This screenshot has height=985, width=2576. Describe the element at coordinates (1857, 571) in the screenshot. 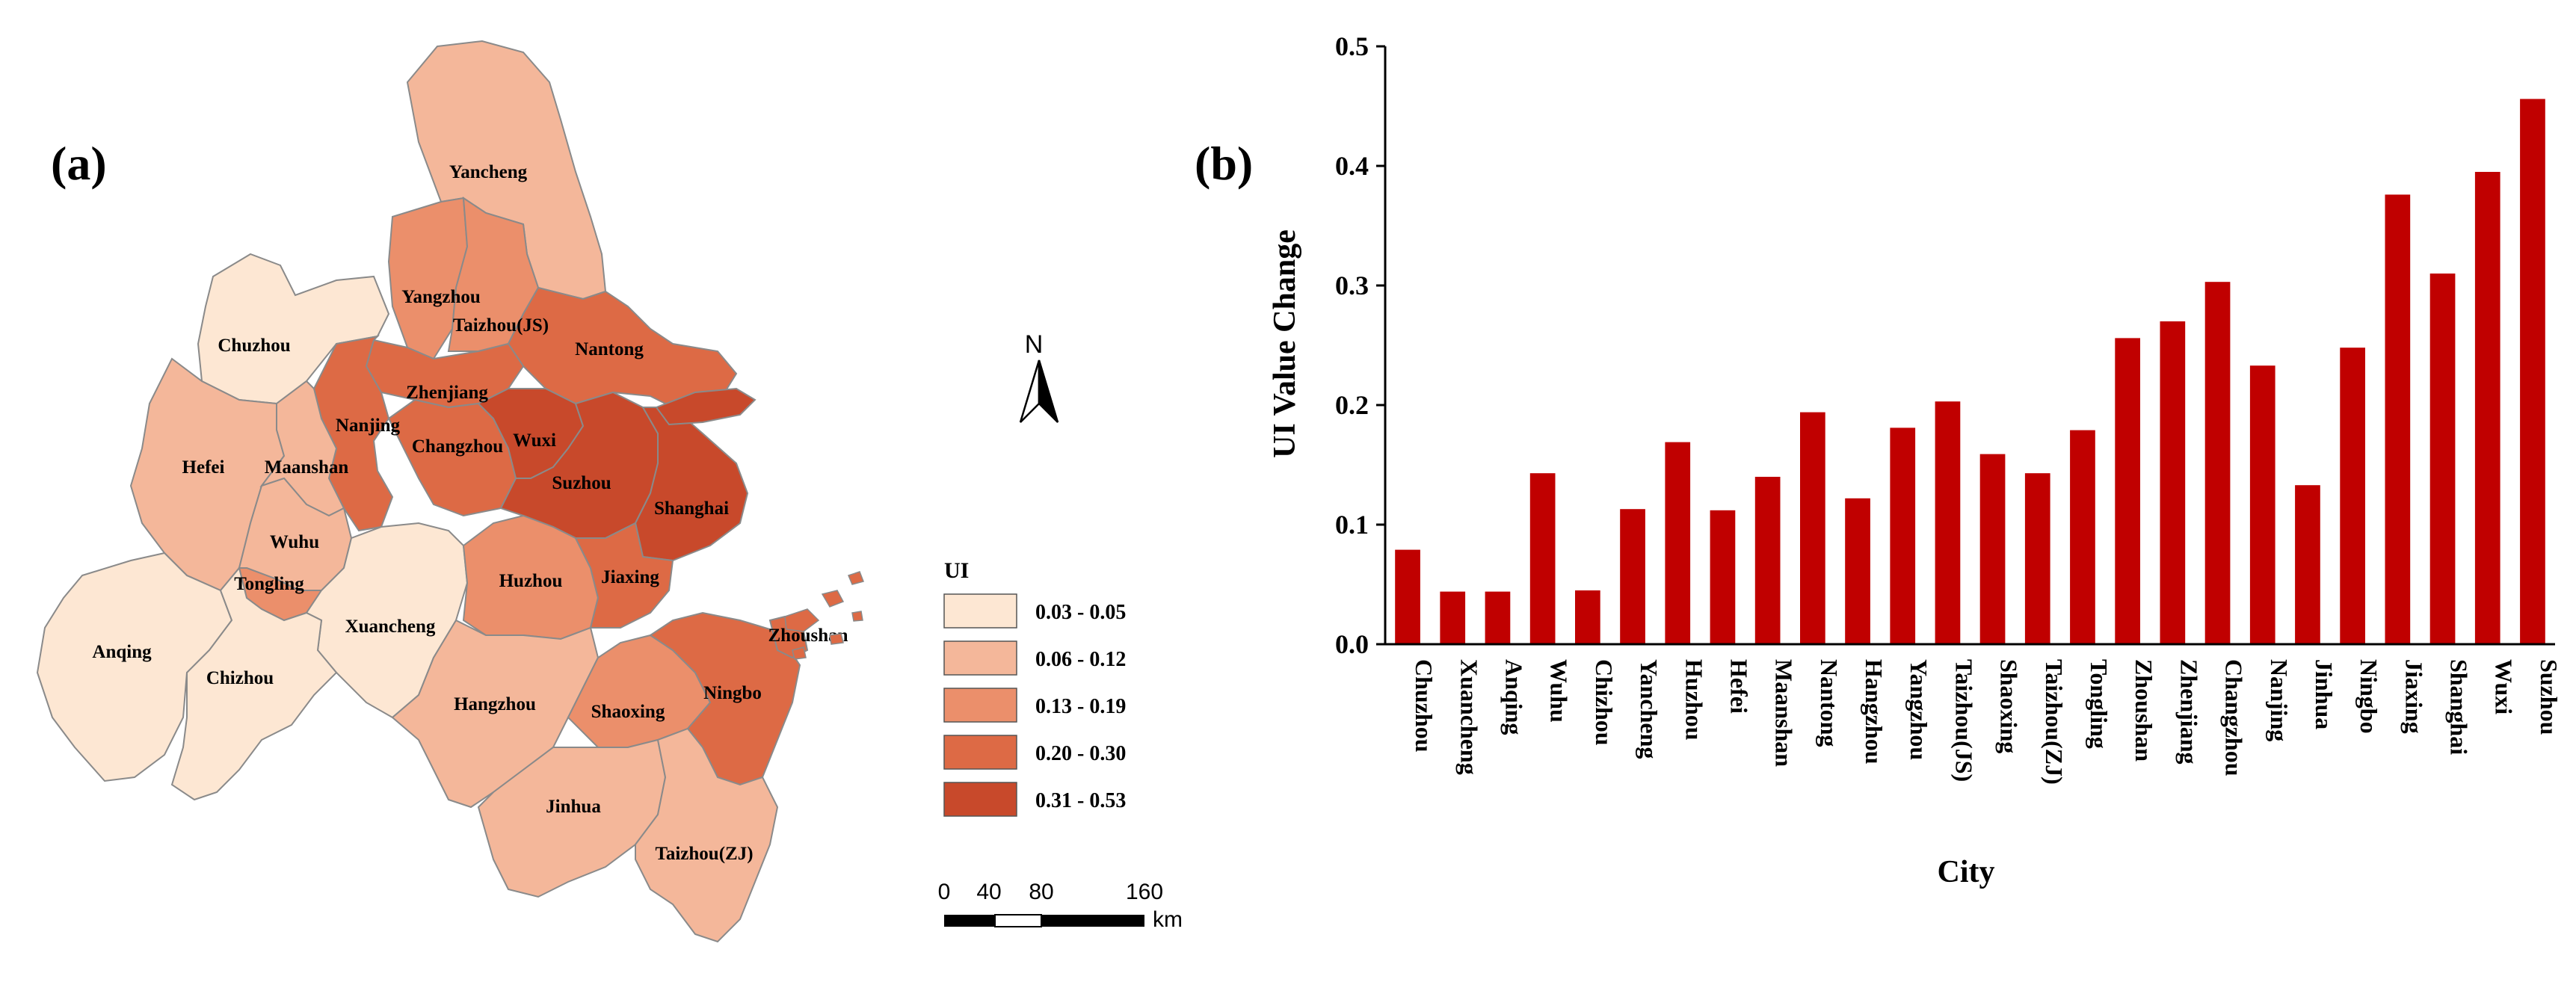

I see `bar-hangzhou` at that location.